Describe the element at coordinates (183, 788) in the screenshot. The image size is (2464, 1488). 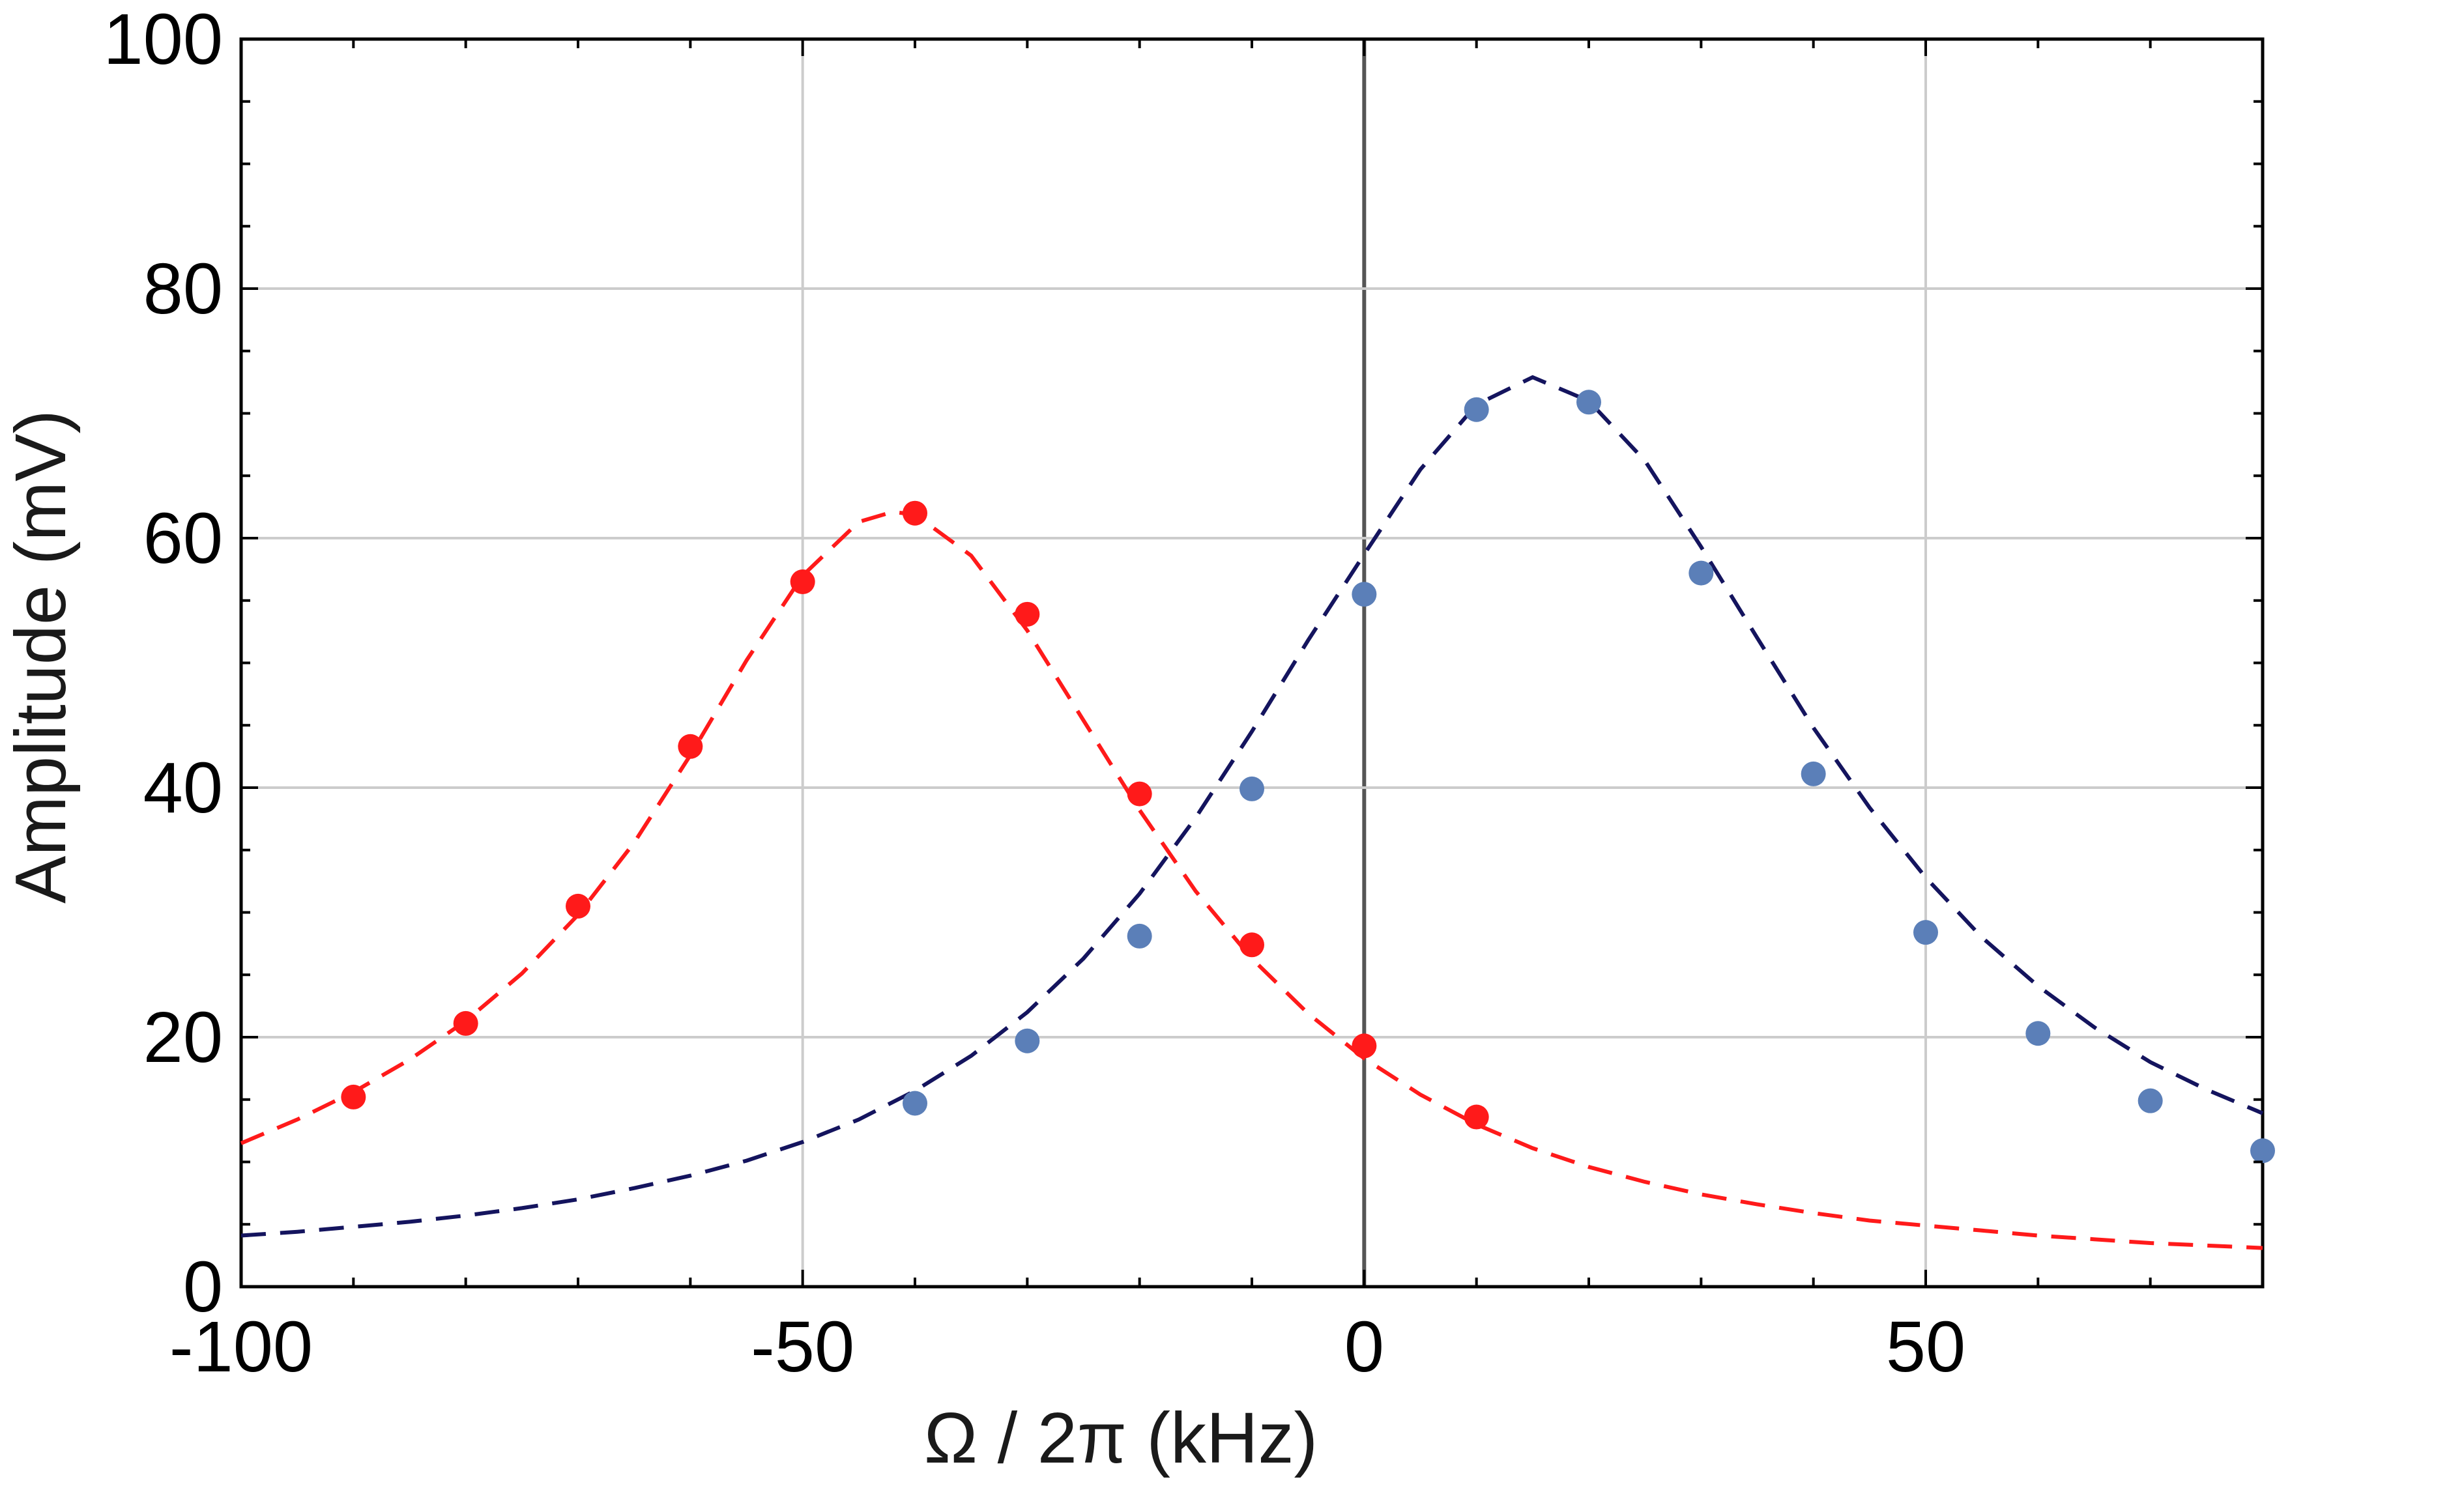
I see `y-tick-label: 40` at that location.